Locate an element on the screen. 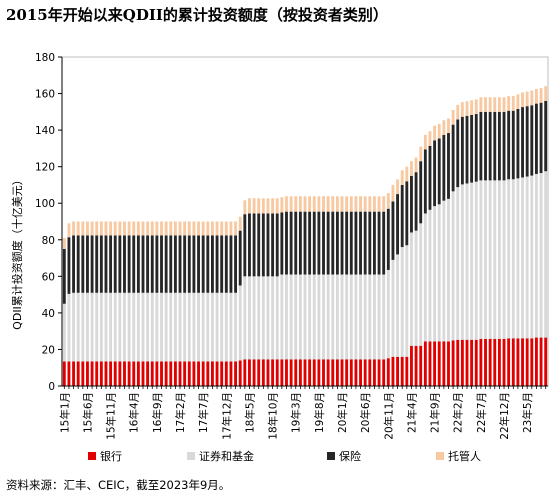 This screenshot has height=499, width=554. x-tick-label: 18年10月 is located at coordinates (273, 416).